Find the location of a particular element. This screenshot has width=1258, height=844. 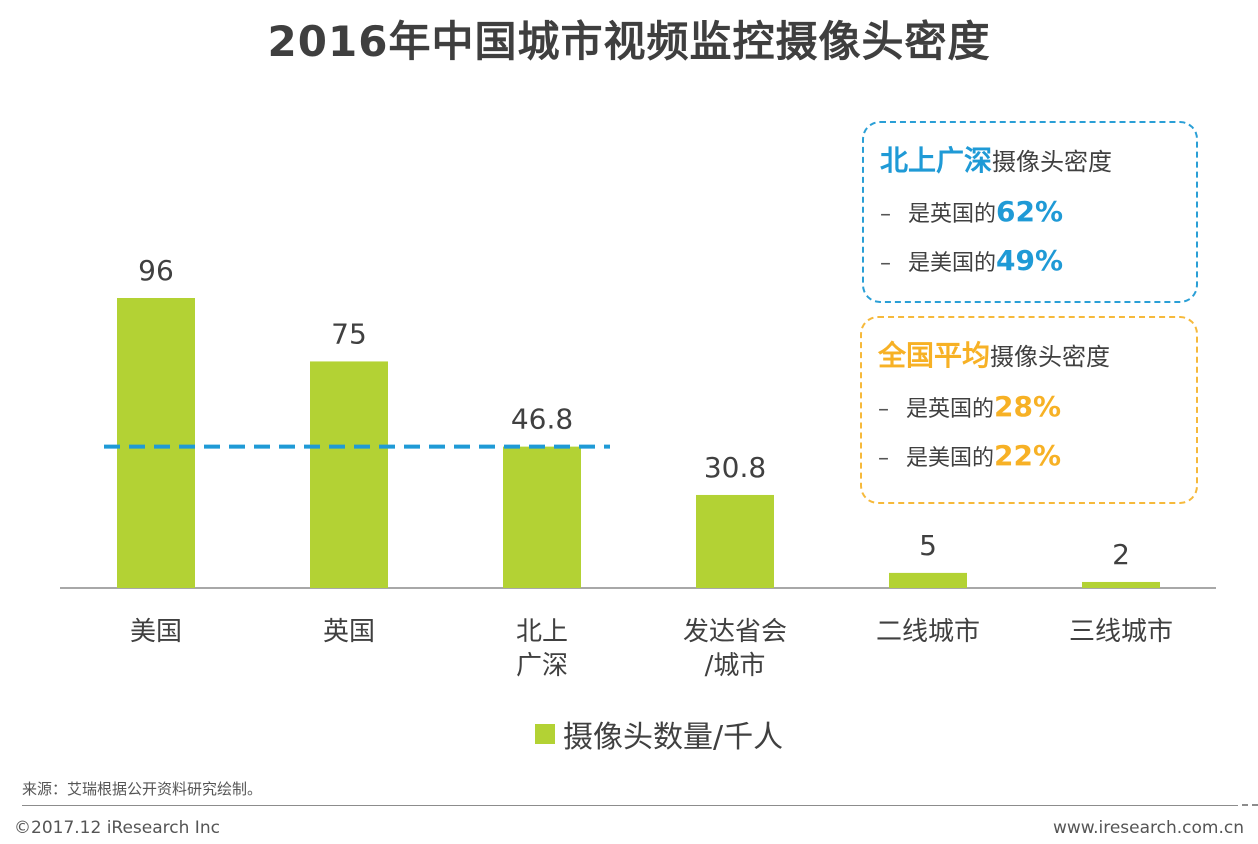

callout-line-value: 49% is located at coordinates (1030, 260).